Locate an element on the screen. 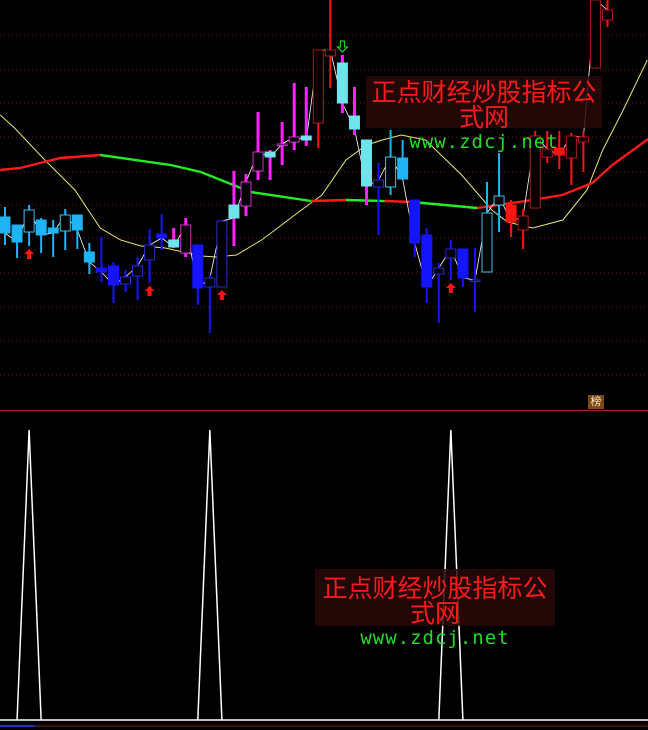 The width and height of the screenshot is (648, 730). sell-arrow-icon is located at coordinates (342, 46).